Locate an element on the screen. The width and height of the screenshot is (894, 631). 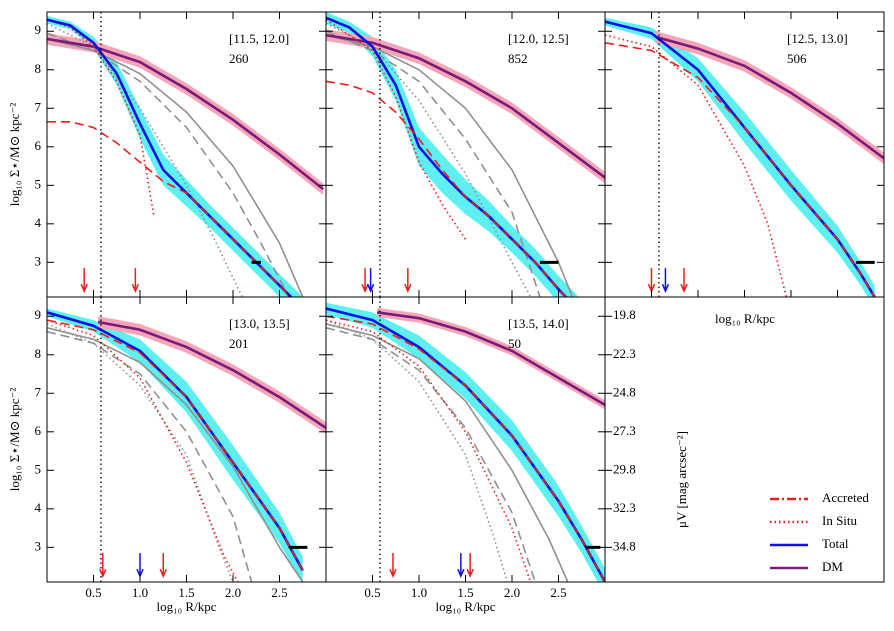
y2-tick-label: 34.8 is located at coordinates (624, 545).